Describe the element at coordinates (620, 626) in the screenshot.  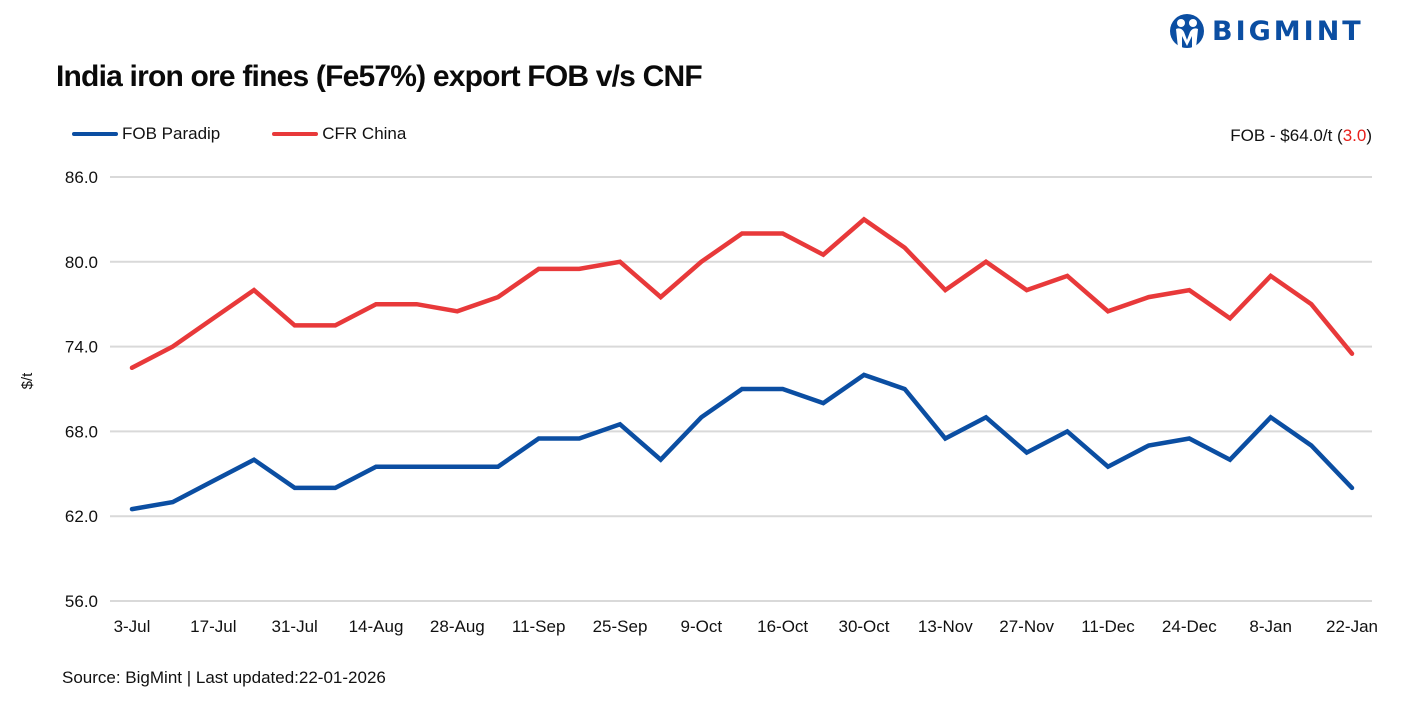
I see `x-tick-label: 25-Sep` at that location.